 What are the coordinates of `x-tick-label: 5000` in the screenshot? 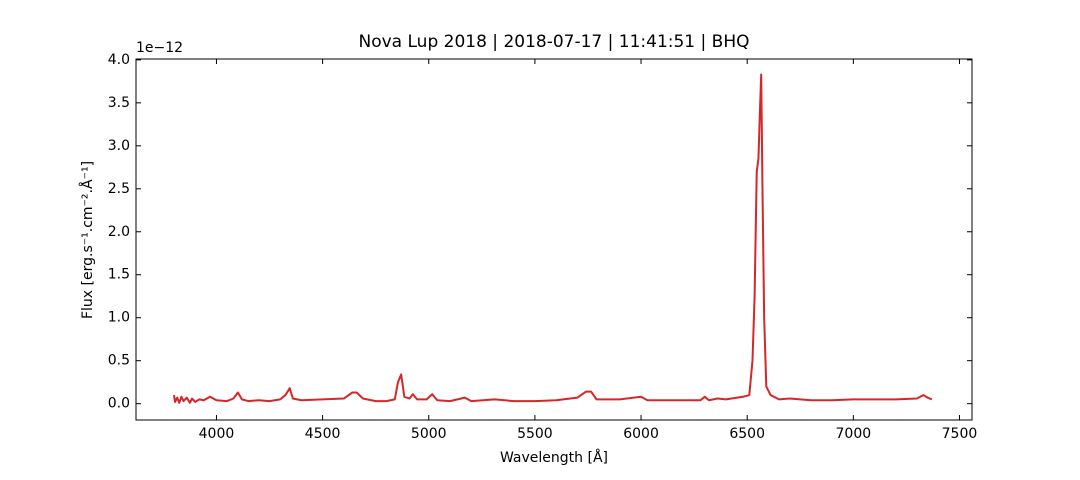 It's located at (429, 434).